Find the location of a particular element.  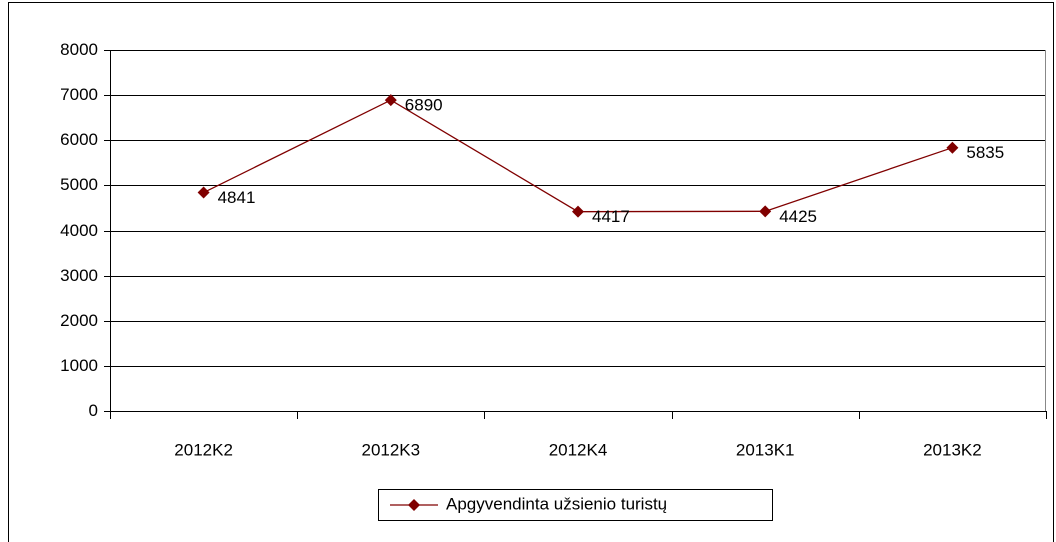

legend-marker is located at coordinates (414, 505).